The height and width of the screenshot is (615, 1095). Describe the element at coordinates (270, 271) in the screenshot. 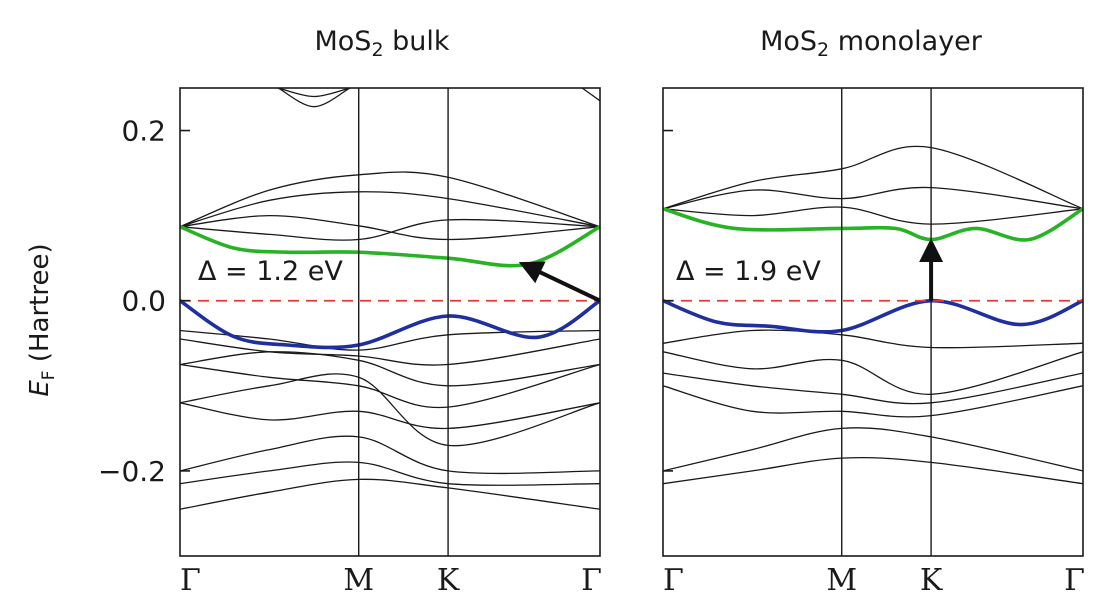

I see `bulk-gap-annotation: Δ = 1.2 eV` at that location.